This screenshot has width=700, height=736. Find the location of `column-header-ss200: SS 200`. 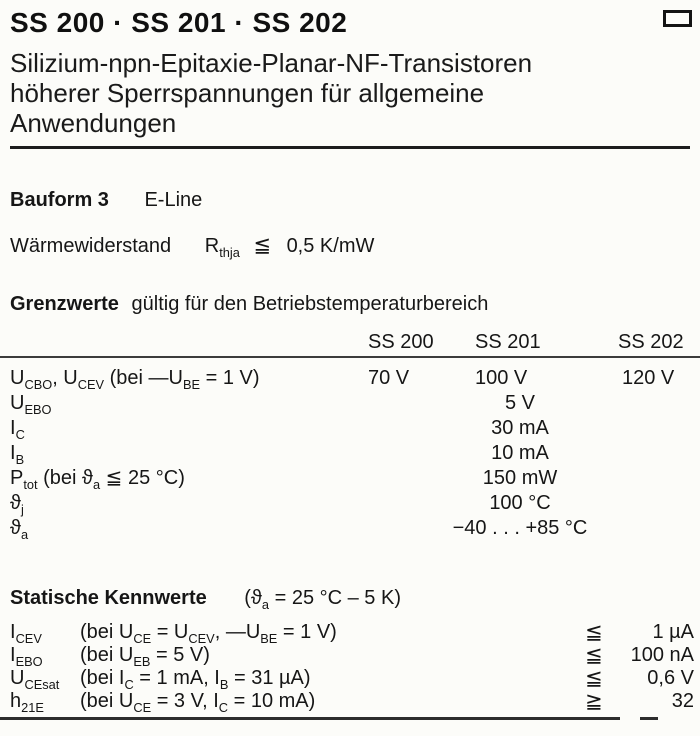

column-header-ss200: SS 200 is located at coordinates (401, 342).